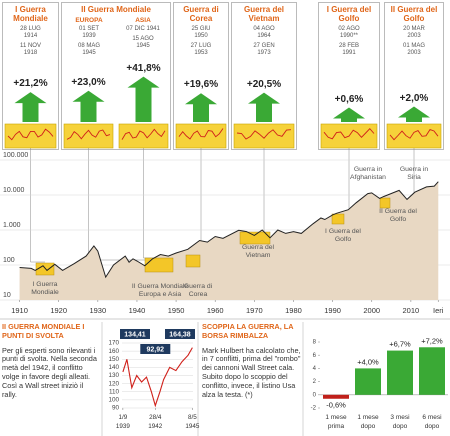 This screenshot has width=450, height=436. Describe the element at coordinates (201, 32) in the screenshot. I see `start-date: 25 GIU 1950` at that location.